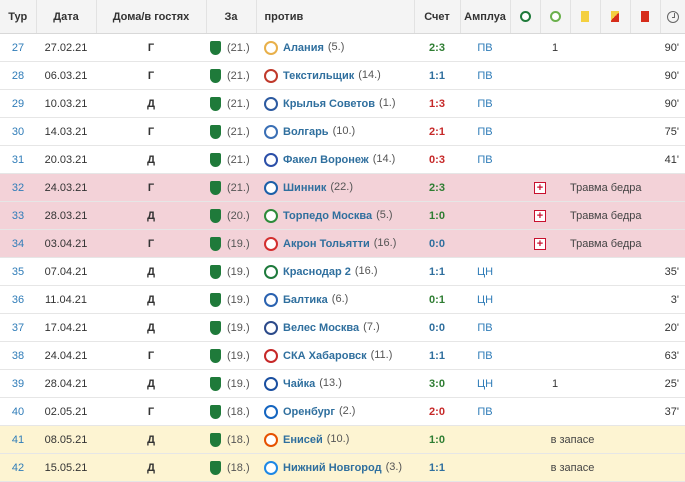 Image resolution: width=685 pixels, height=482 pixels. I want to click on match-score-link: 2:0, so click(437, 411).